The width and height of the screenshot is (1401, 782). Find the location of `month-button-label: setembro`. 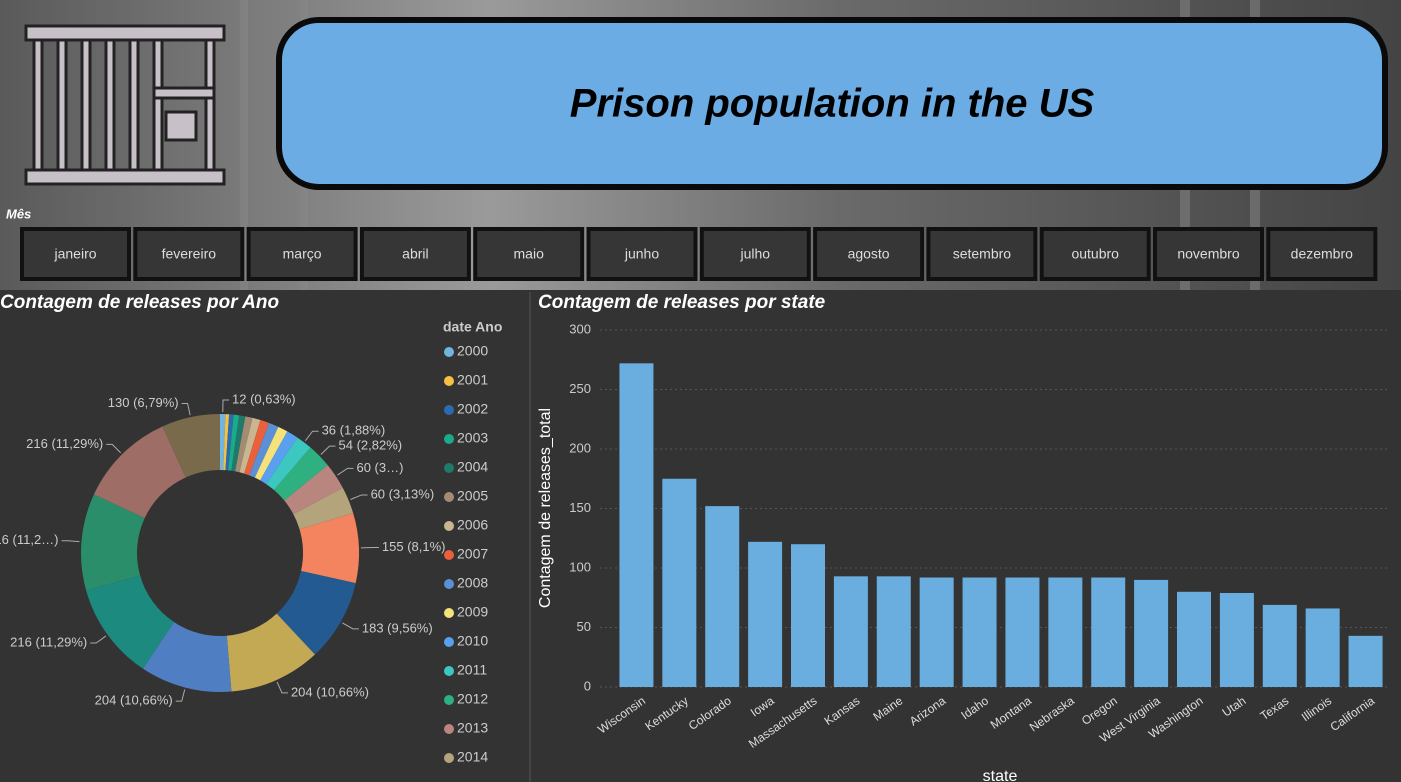

month-button-label: setembro is located at coordinates (982, 254).